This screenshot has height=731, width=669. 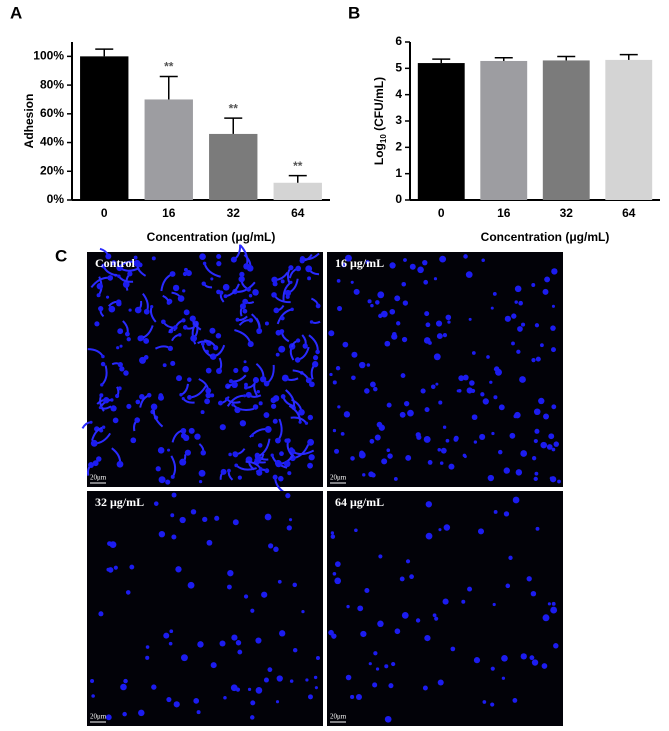 What do you see at coordinates (629, 213) in the screenshot?
I see `x-tick-label: 64` at bounding box center [629, 213].